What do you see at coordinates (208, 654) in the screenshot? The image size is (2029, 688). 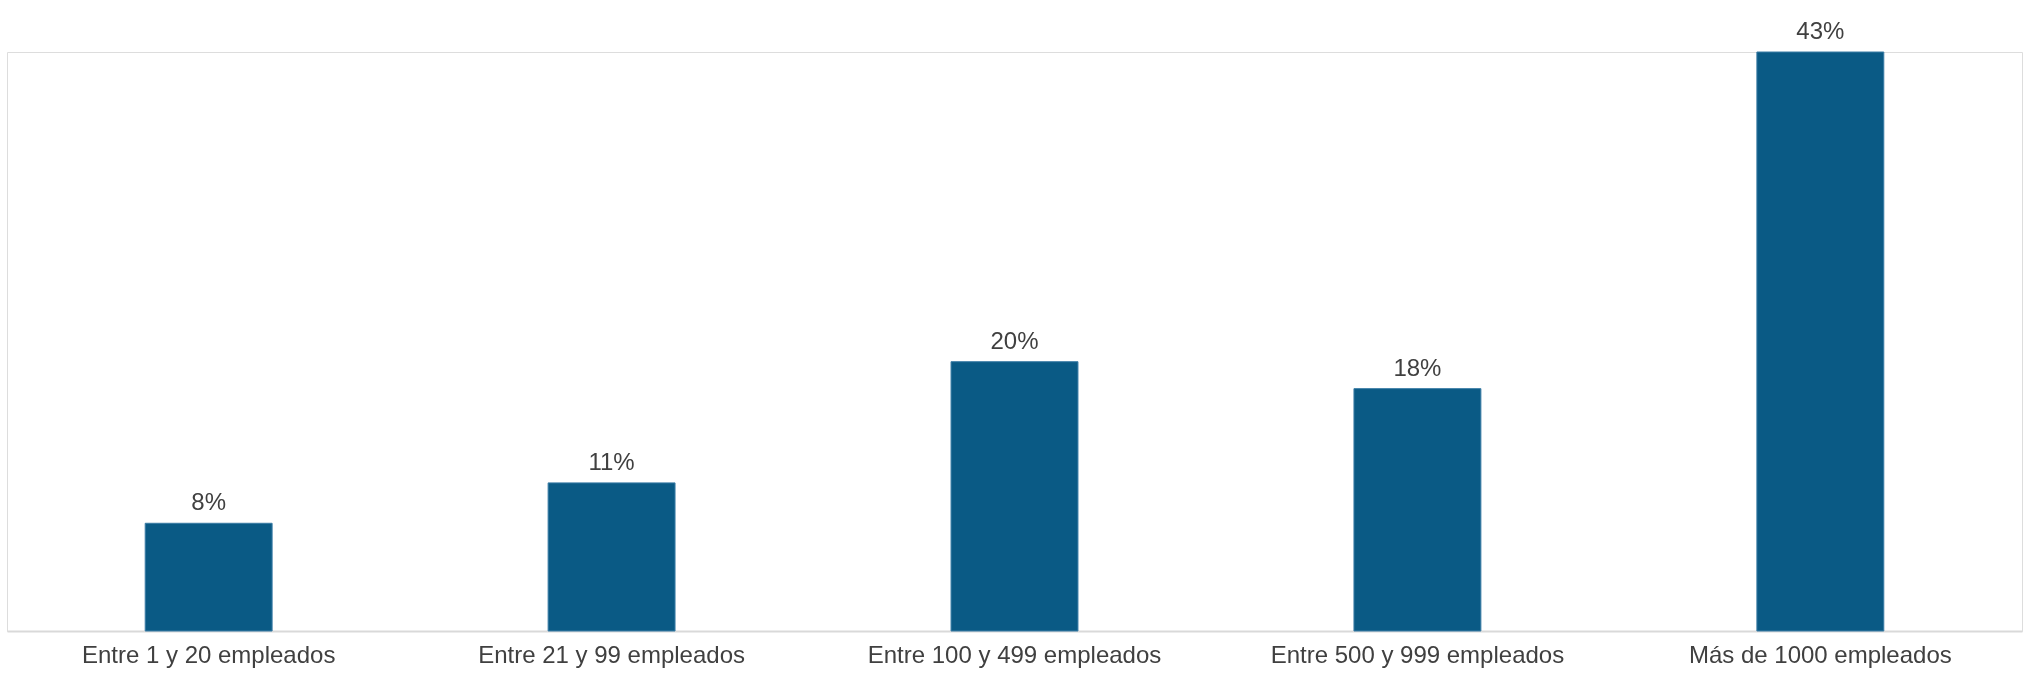 I see `x-tick-label: Entre 1 y 20 empleados` at bounding box center [208, 654].